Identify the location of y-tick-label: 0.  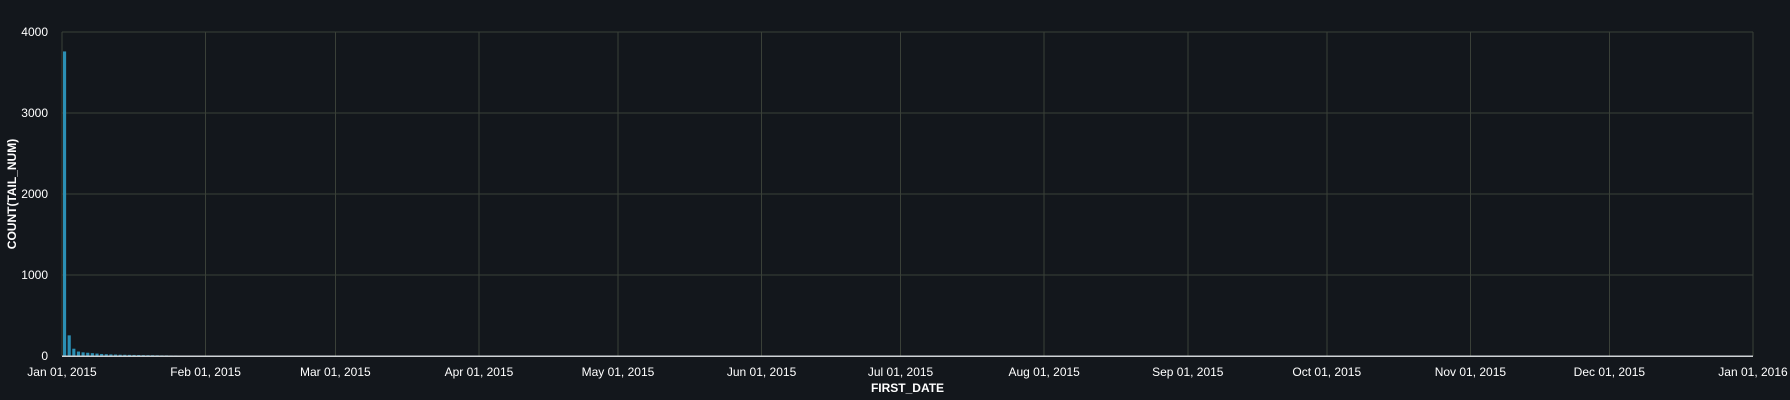
(44, 356).